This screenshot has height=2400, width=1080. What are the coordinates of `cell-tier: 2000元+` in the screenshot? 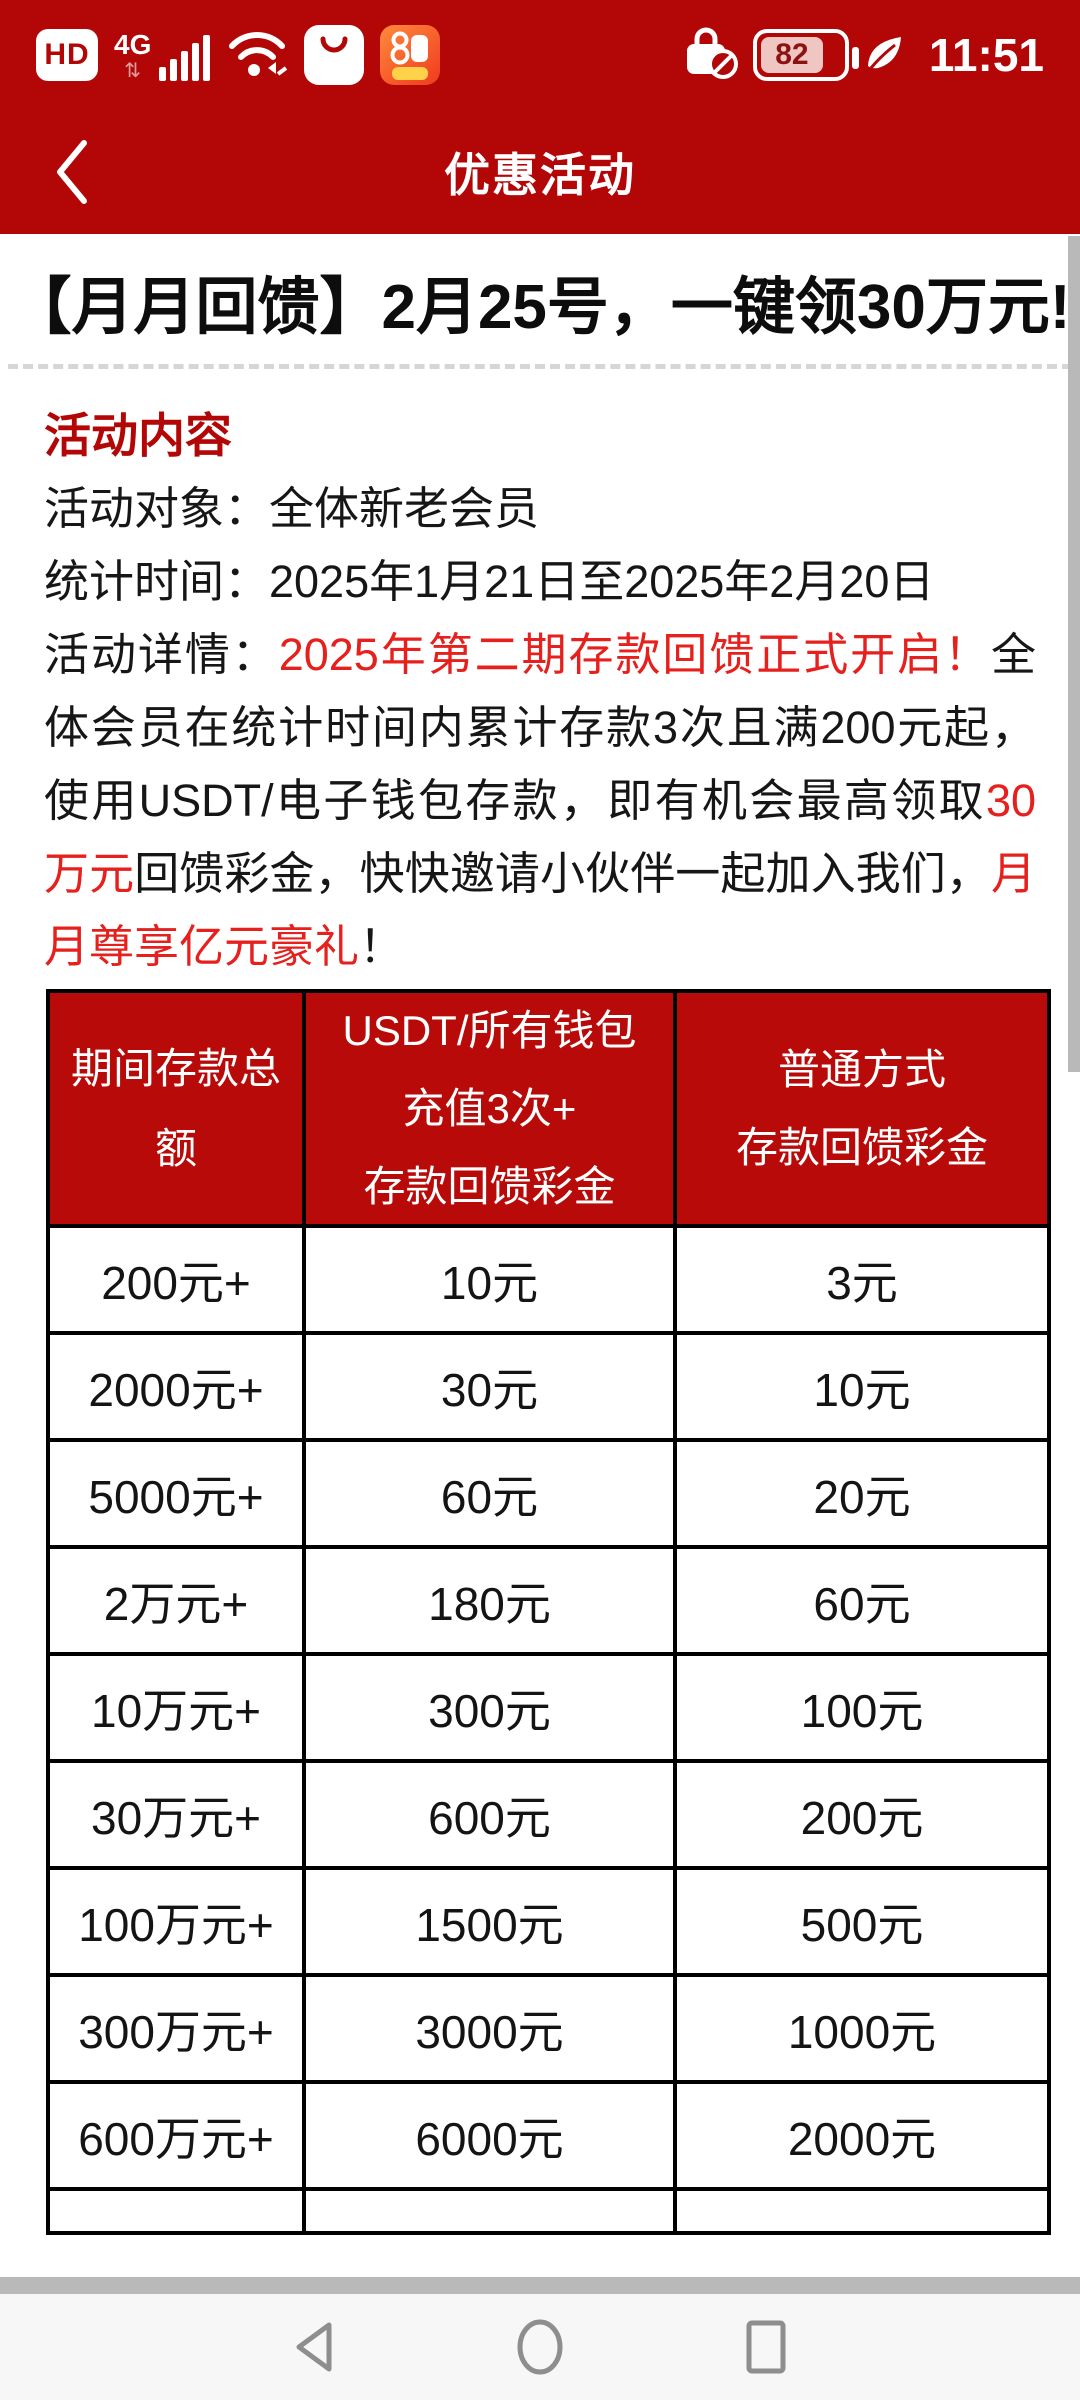 It's located at (176, 1386).